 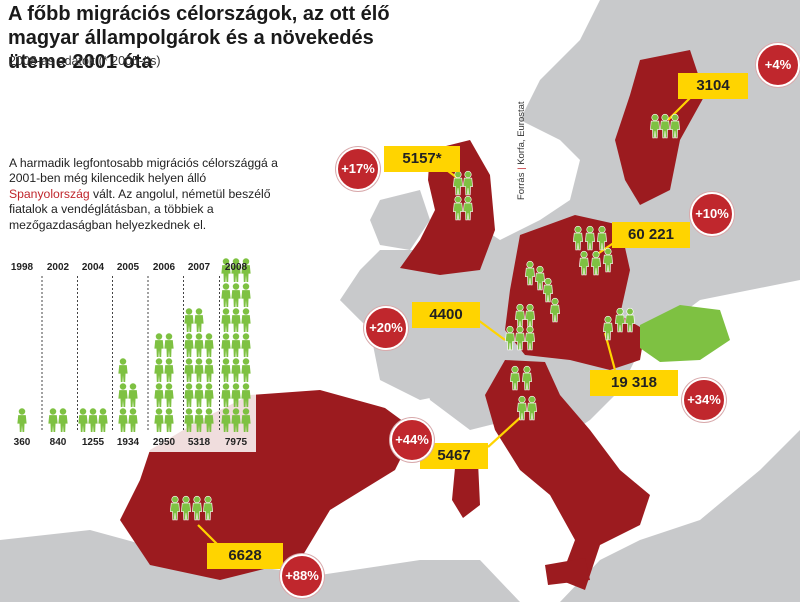 What do you see at coordinates (422, 159) in the screenshot?
I see `value-uk: 5157*` at bounding box center [422, 159].